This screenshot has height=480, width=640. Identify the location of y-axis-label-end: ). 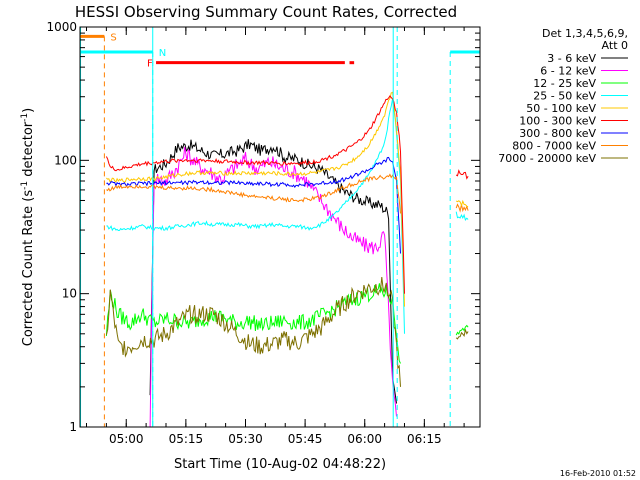
(28, 110).